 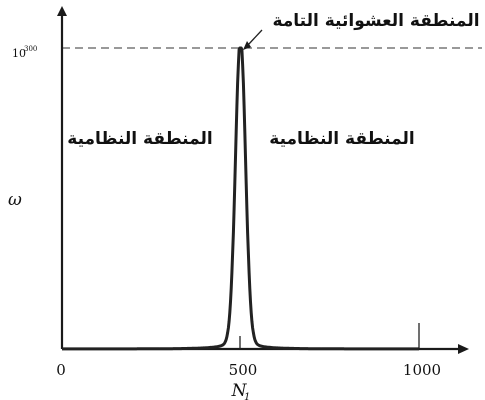 I want to click on peak-annotation-arrowhead, so click(x=247, y=45).